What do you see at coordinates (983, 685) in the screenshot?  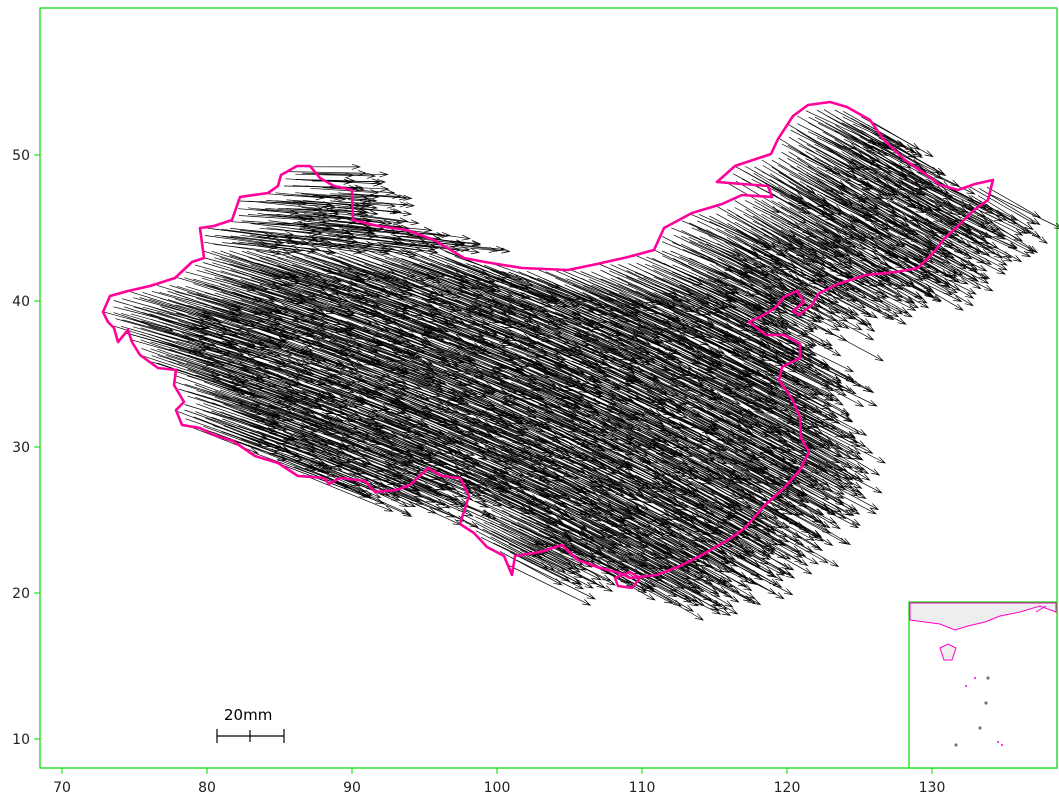 I see `south-china-sea-inset` at bounding box center [983, 685].